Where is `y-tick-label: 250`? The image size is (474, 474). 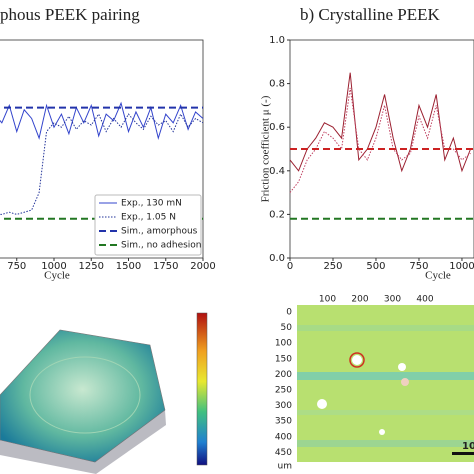
y-tick-label: 250 is located at coordinates (283, 391).